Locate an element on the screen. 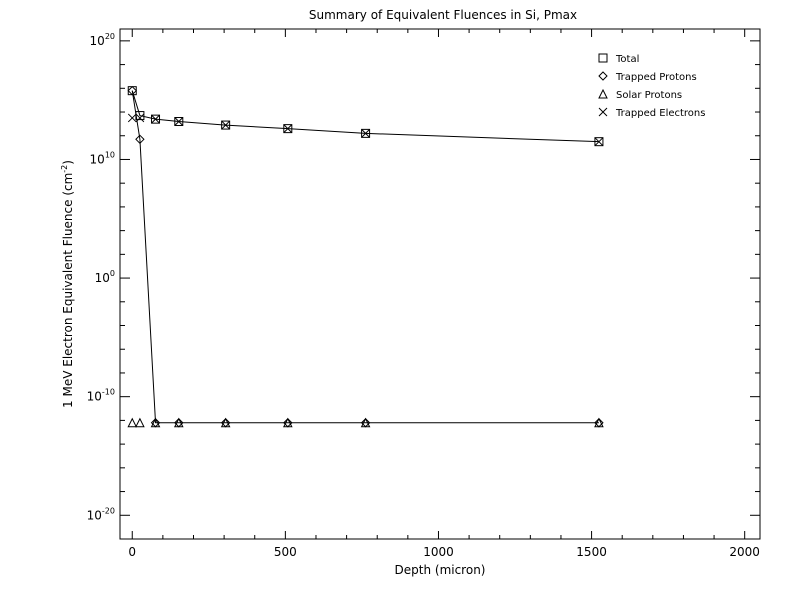  y-tick-label: 100 is located at coordinates (105, 277).